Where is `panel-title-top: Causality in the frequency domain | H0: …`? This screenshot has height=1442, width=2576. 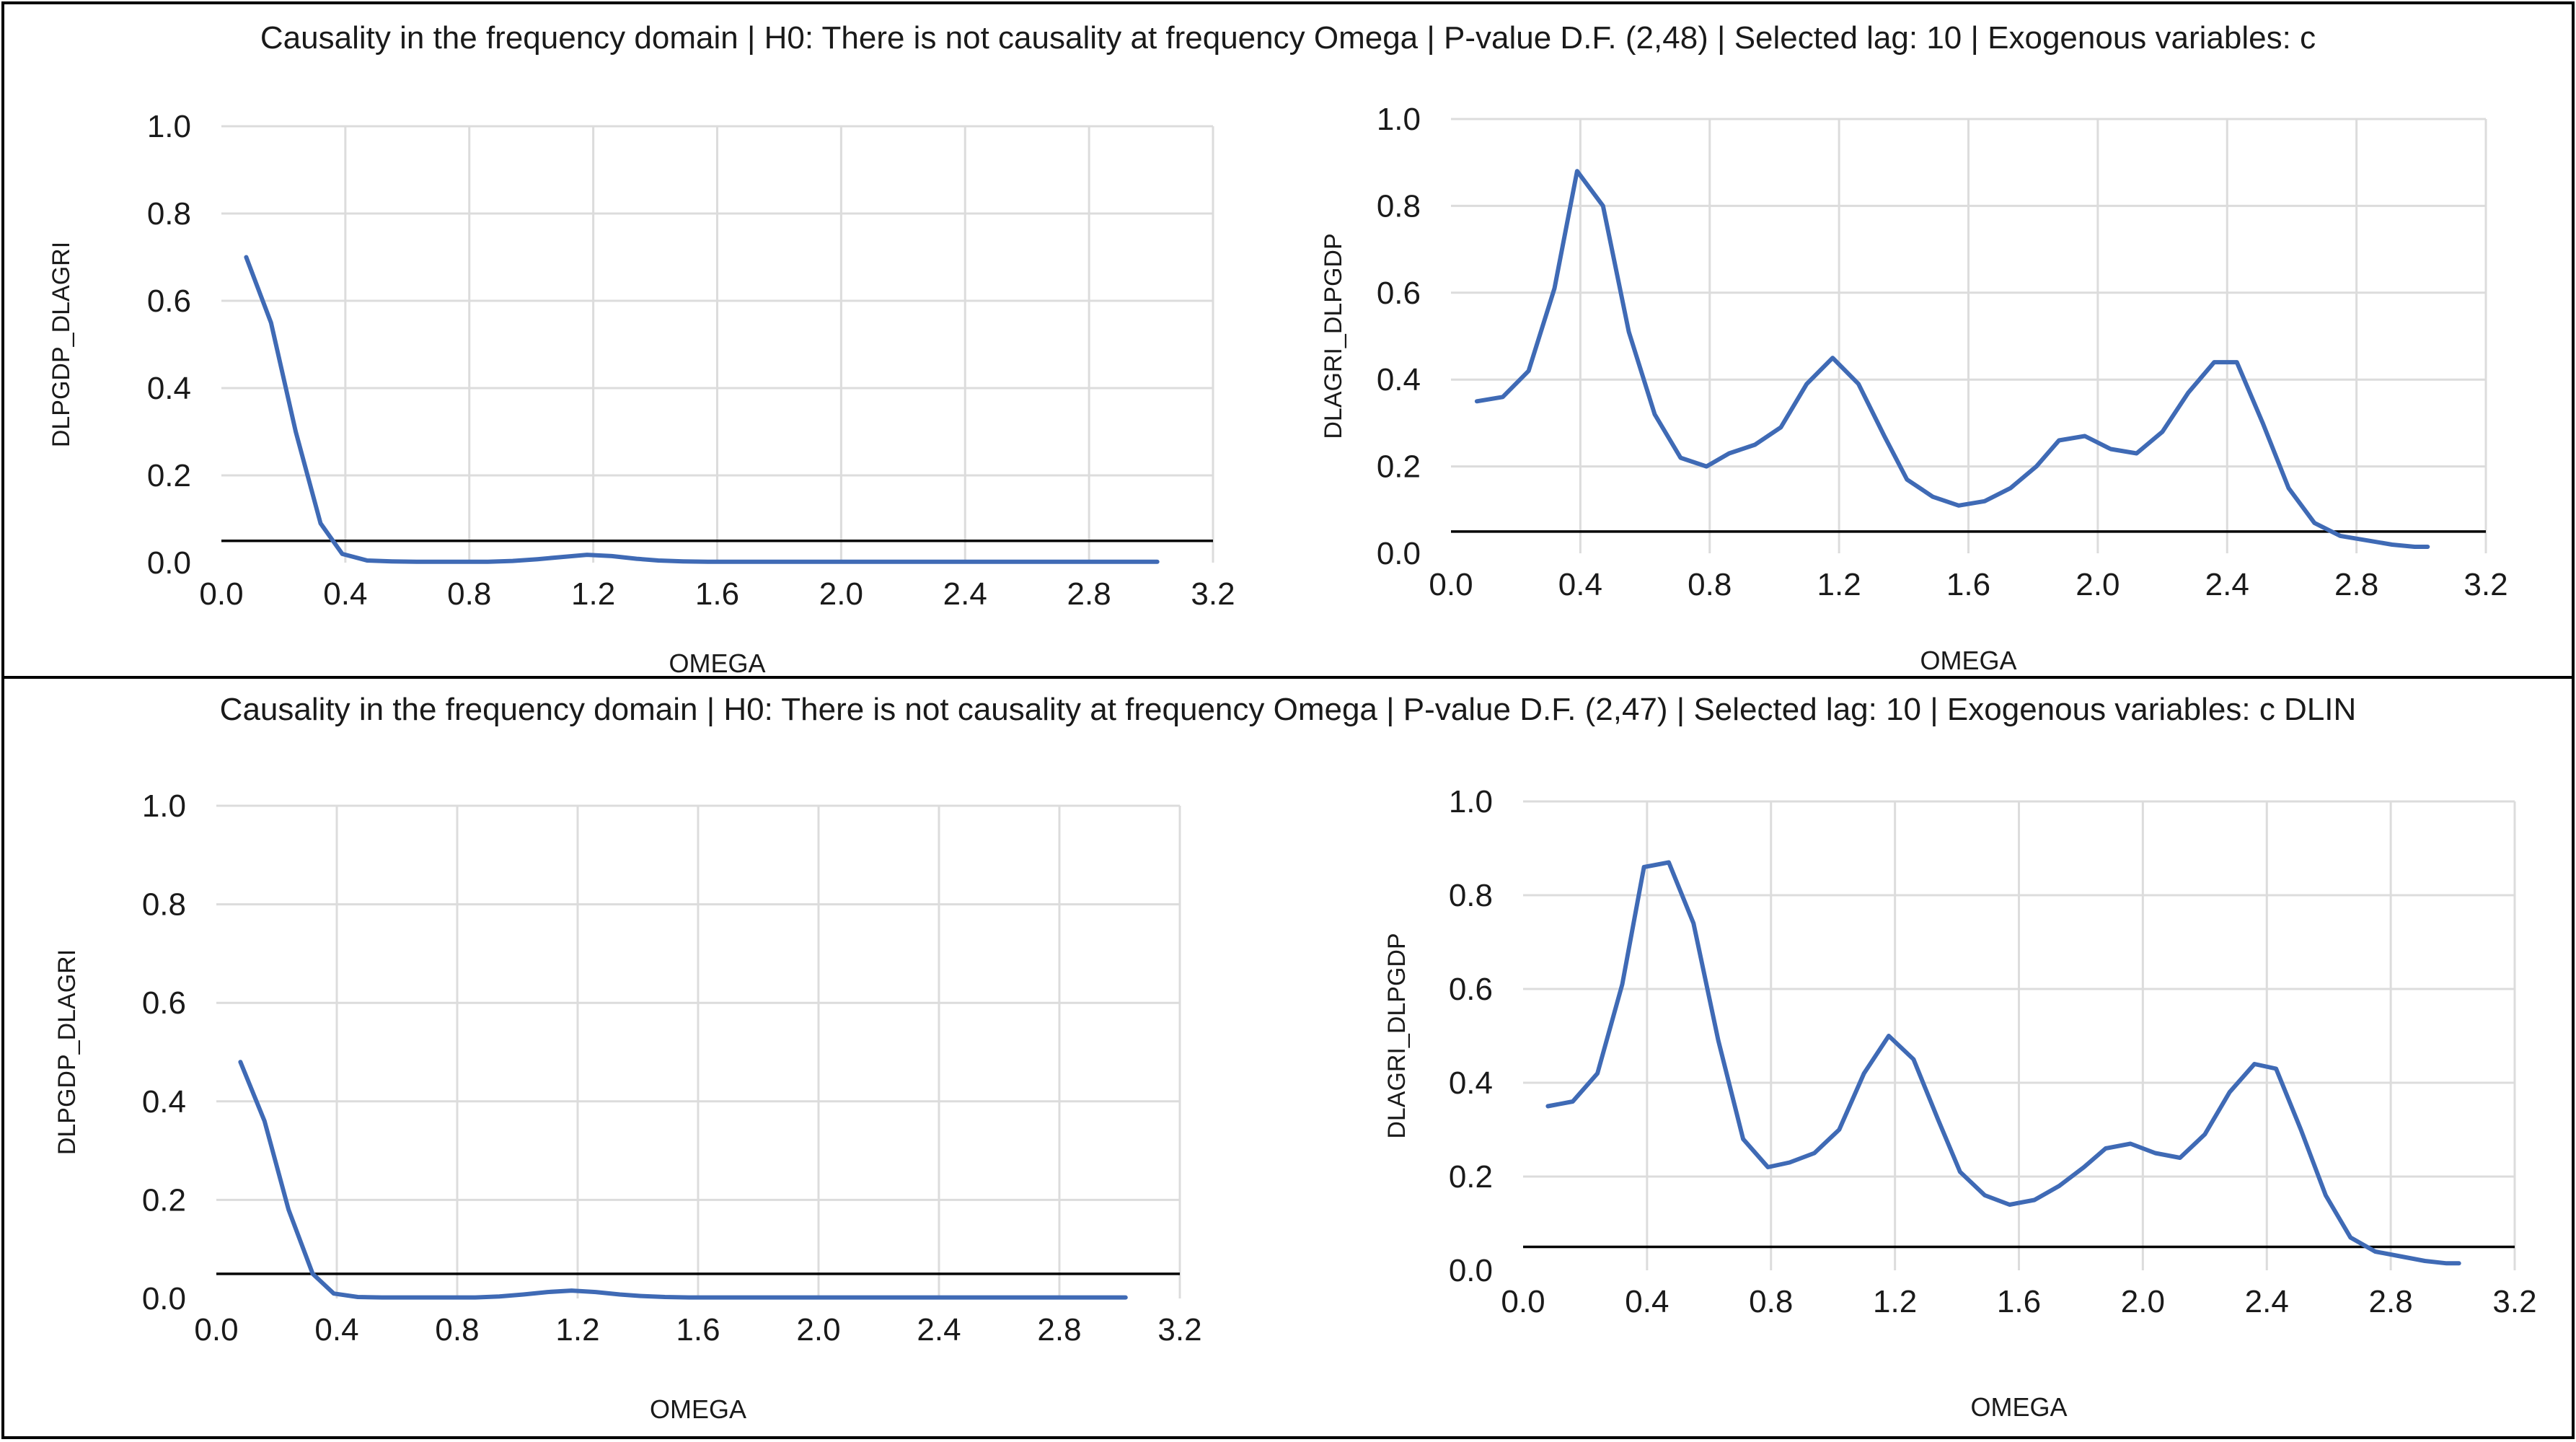
panel-title-top: Causality in the frequency domain | H0: … is located at coordinates (1288, 38).